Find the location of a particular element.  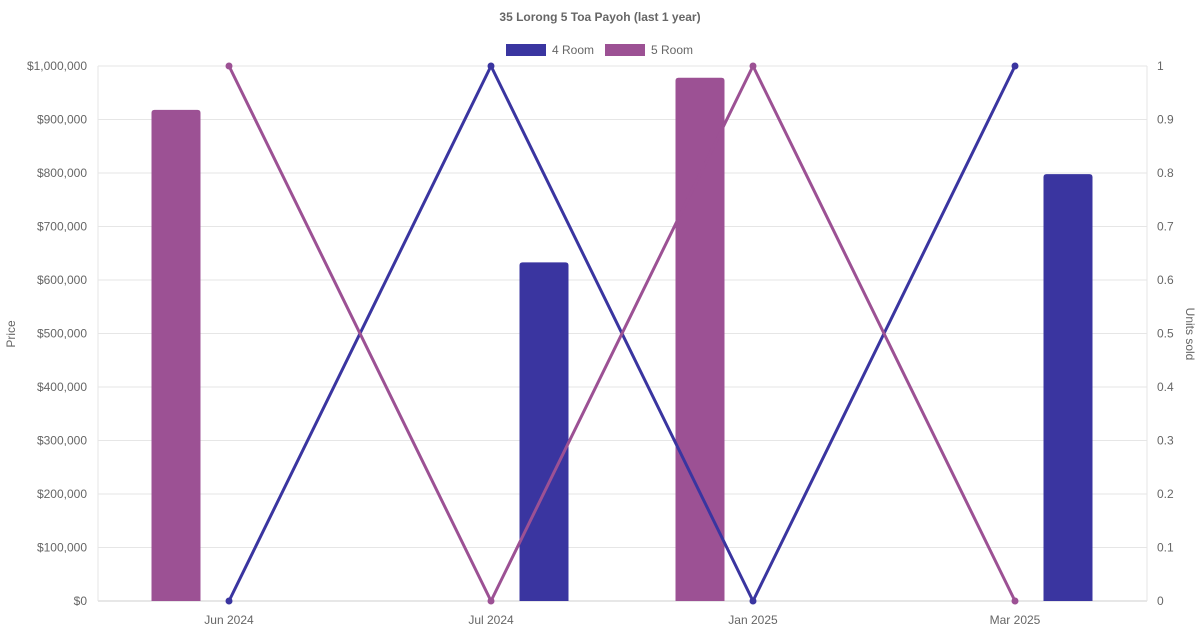

y-axis-right: 0 0.1 0.2 0.3 0.4 0.5 0.6 0.7 0.8 0.9 1 is located at coordinates (1165, 333).